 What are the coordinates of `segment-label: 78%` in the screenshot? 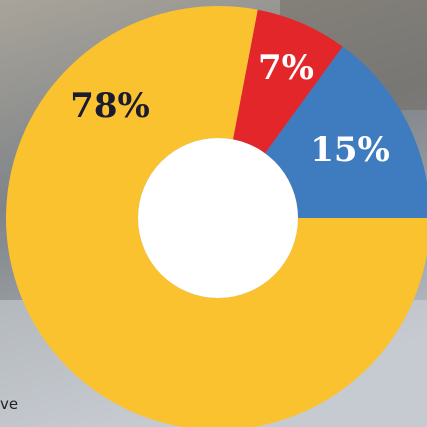 It's located at (110, 106).